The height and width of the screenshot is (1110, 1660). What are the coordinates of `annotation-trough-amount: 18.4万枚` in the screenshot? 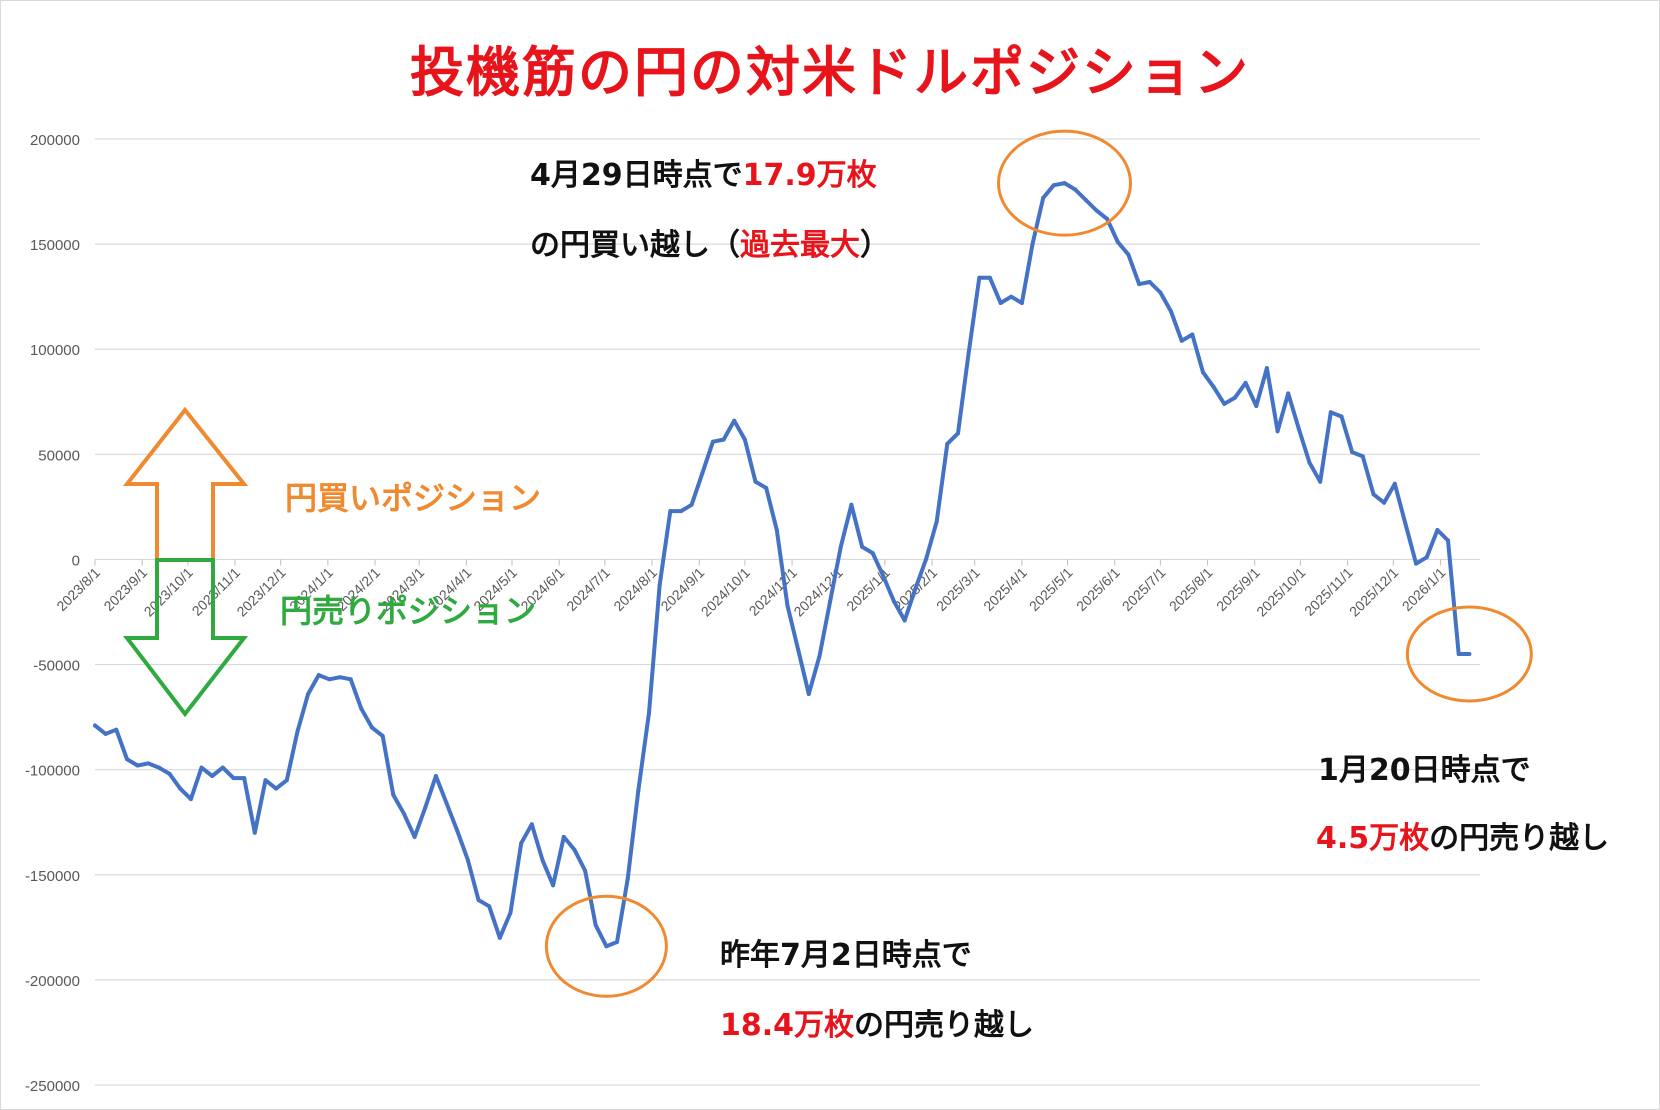 It's located at (787, 1025).